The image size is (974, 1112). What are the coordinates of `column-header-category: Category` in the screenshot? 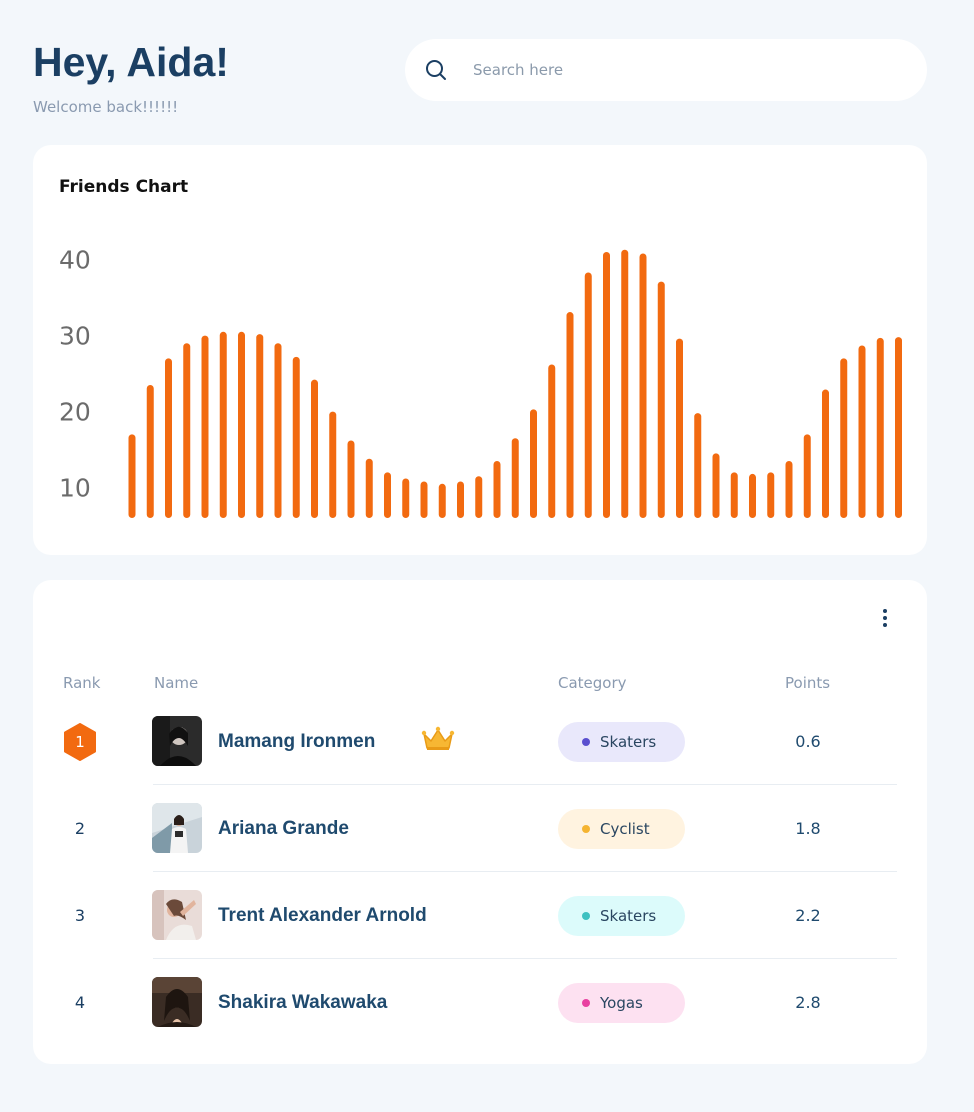 It's located at (592, 683).